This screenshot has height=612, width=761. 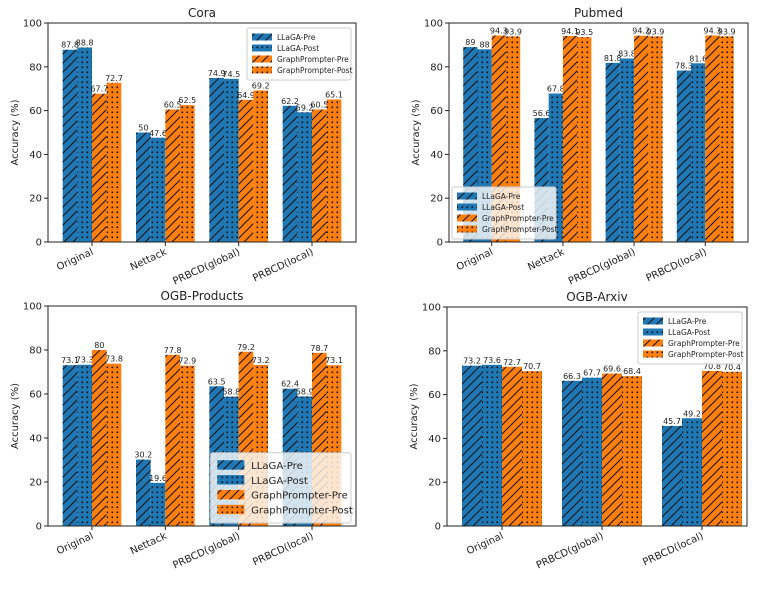 What do you see at coordinates (173, 105) in the screenshot?
I see `data-label: 60.5` at bounding box center [173, 105].